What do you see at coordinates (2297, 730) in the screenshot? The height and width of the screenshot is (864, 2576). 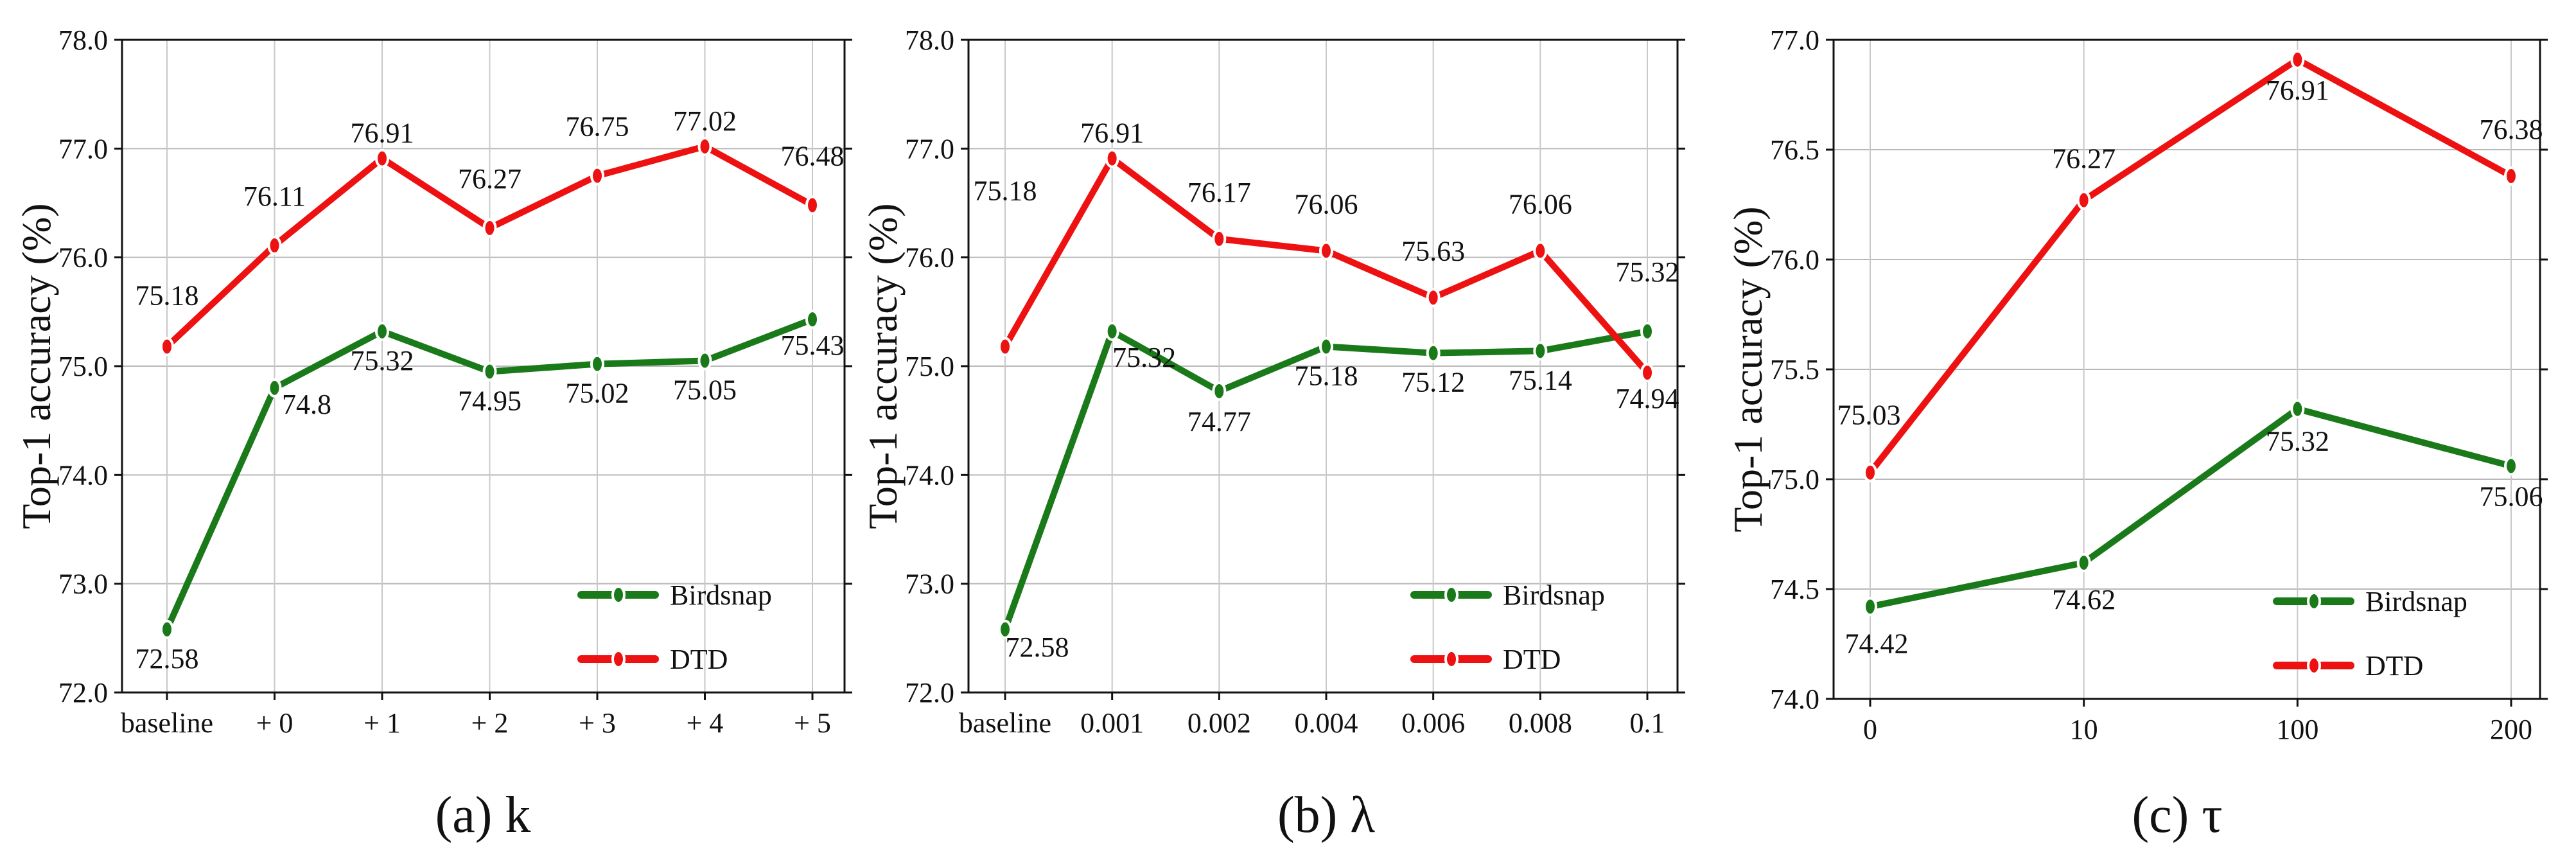 I see `x-tick-label: 100` at bounding box center [2297, 730].